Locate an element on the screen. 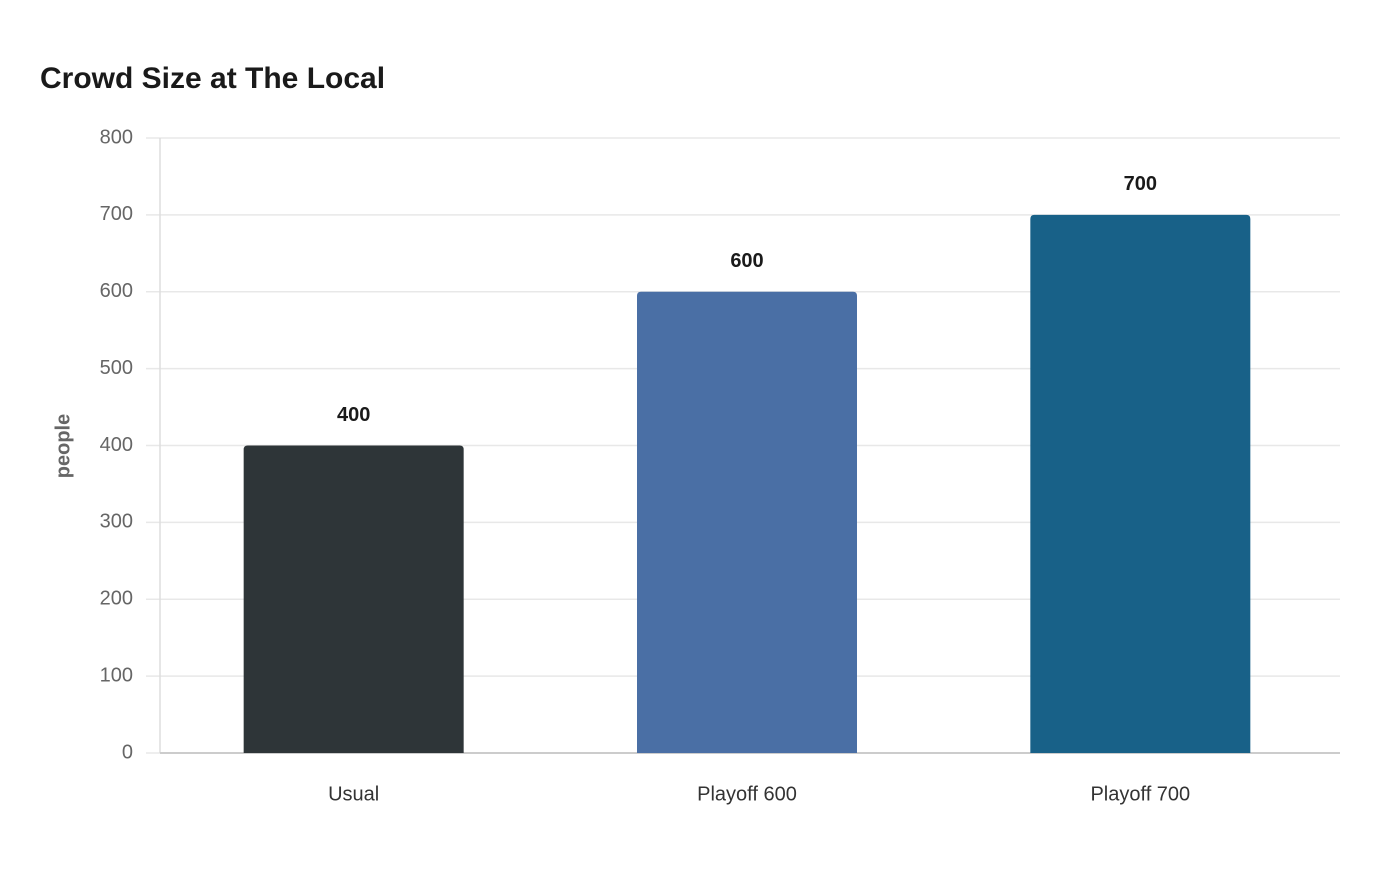 The height and width of the screenshot is (880, 1400). y-tick-label: 800 is located at coordinates (116, 137).